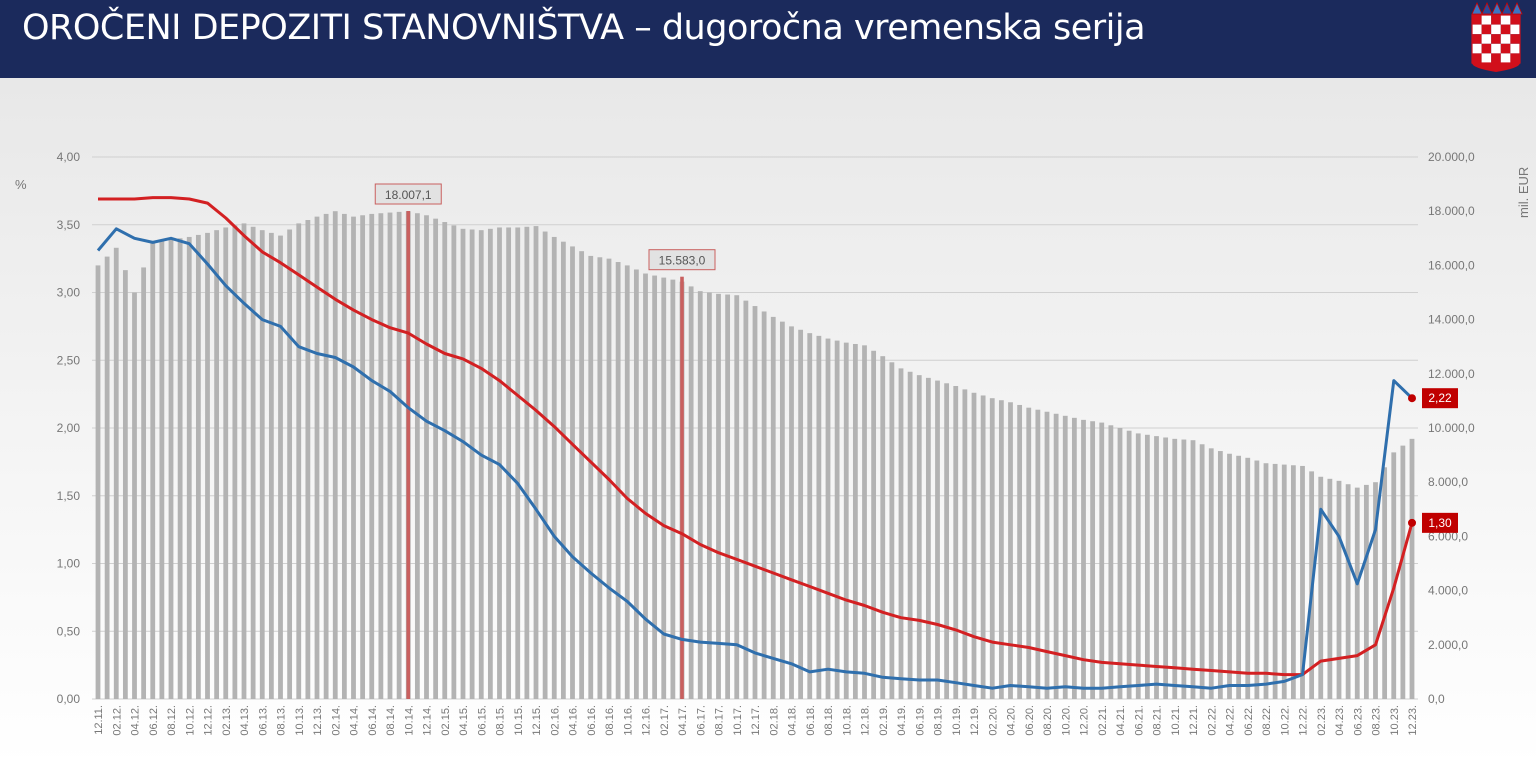 The image size is (1536, 766). I want to click on x-tick-label: 12.22., so click(1304, 720).